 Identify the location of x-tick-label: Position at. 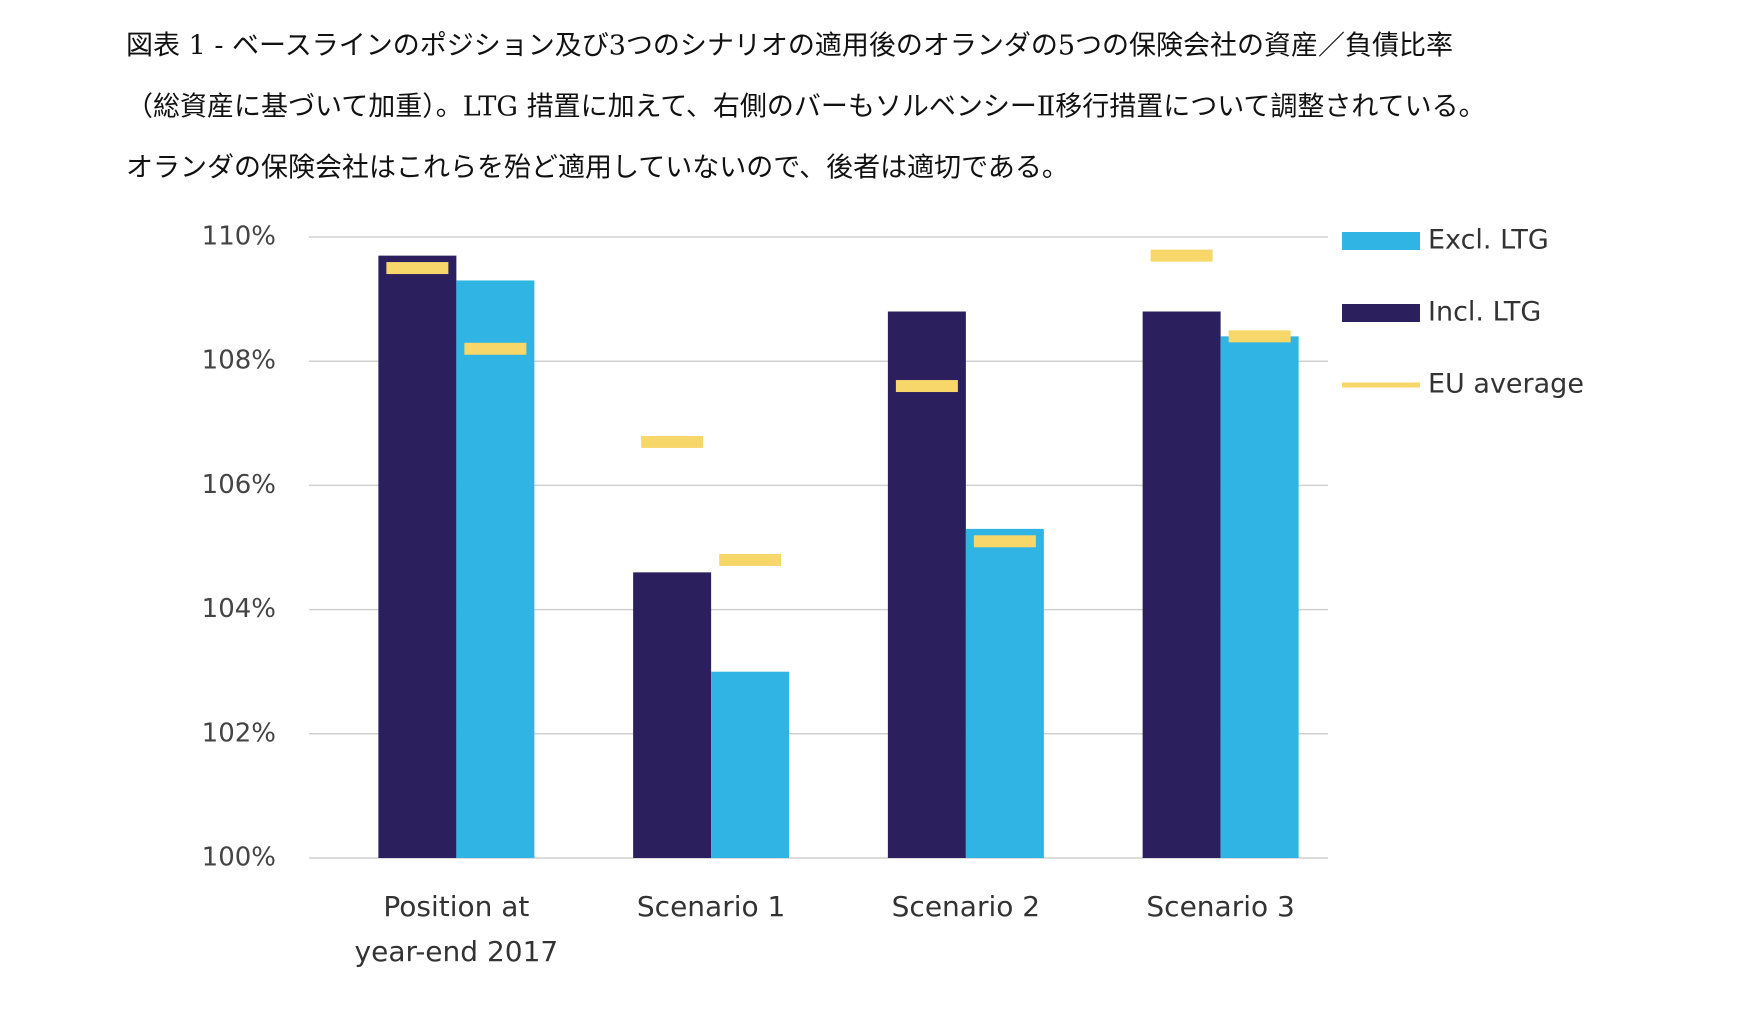
(456, 906).